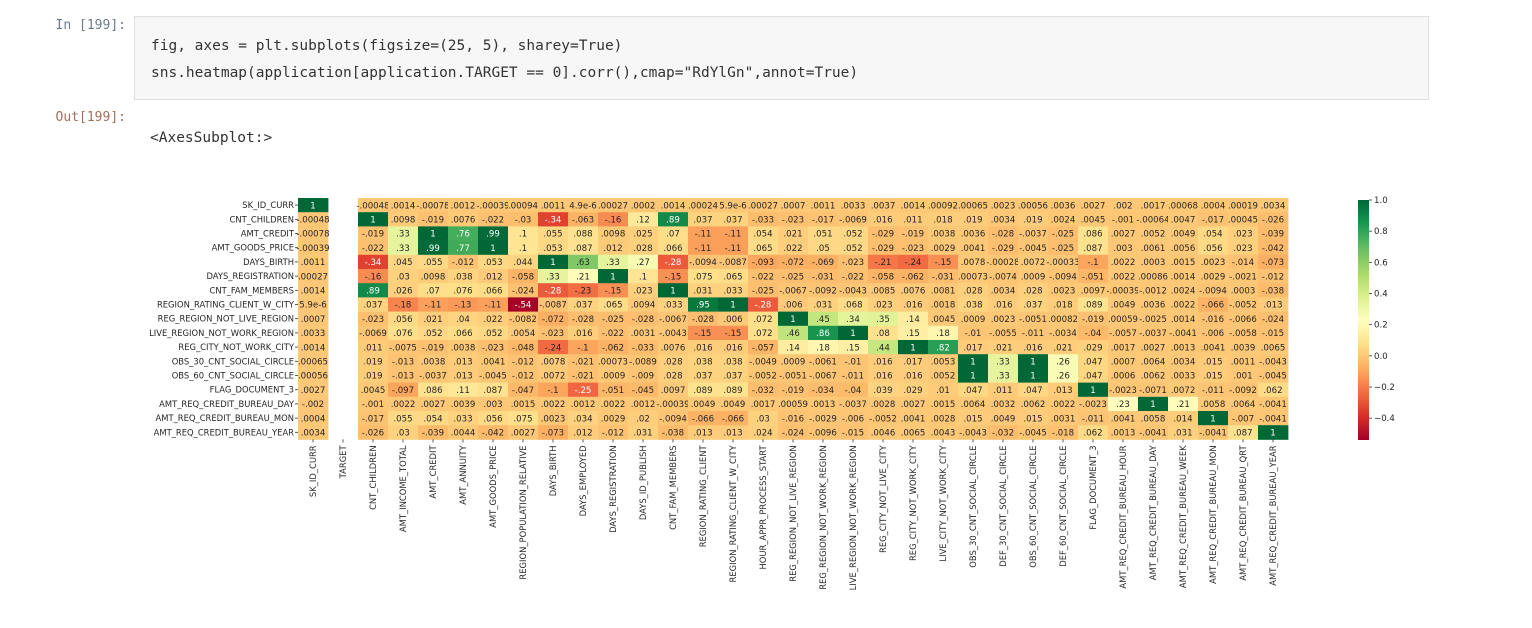  What do you see at coordinates (1093, 419) in the screenshot?
I see `cell-annotation: -.011` at bounding box center [1093, 419].